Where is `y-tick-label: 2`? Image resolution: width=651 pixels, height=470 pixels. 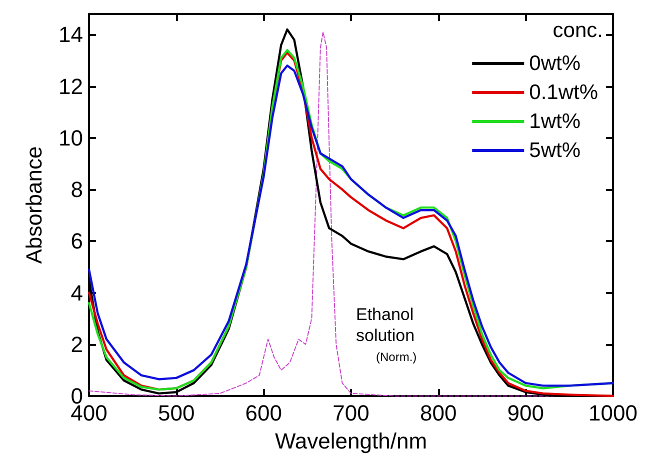 y-tick-label: 2 is located at coordinates (76, 344).